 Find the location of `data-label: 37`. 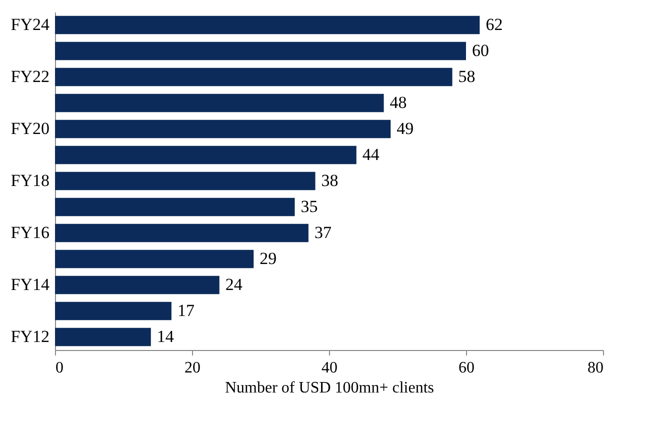

data-label: 37 is located at coordinates (323, 232).